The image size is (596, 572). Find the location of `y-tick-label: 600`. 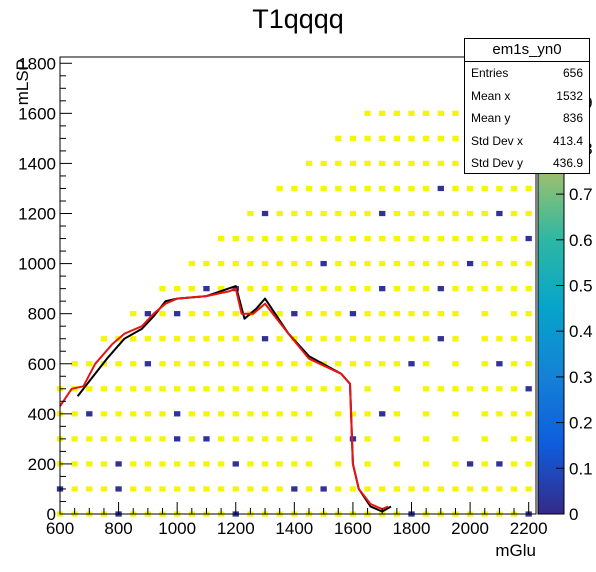

y-tick-label: 600 is located at coordinates (42, 364).